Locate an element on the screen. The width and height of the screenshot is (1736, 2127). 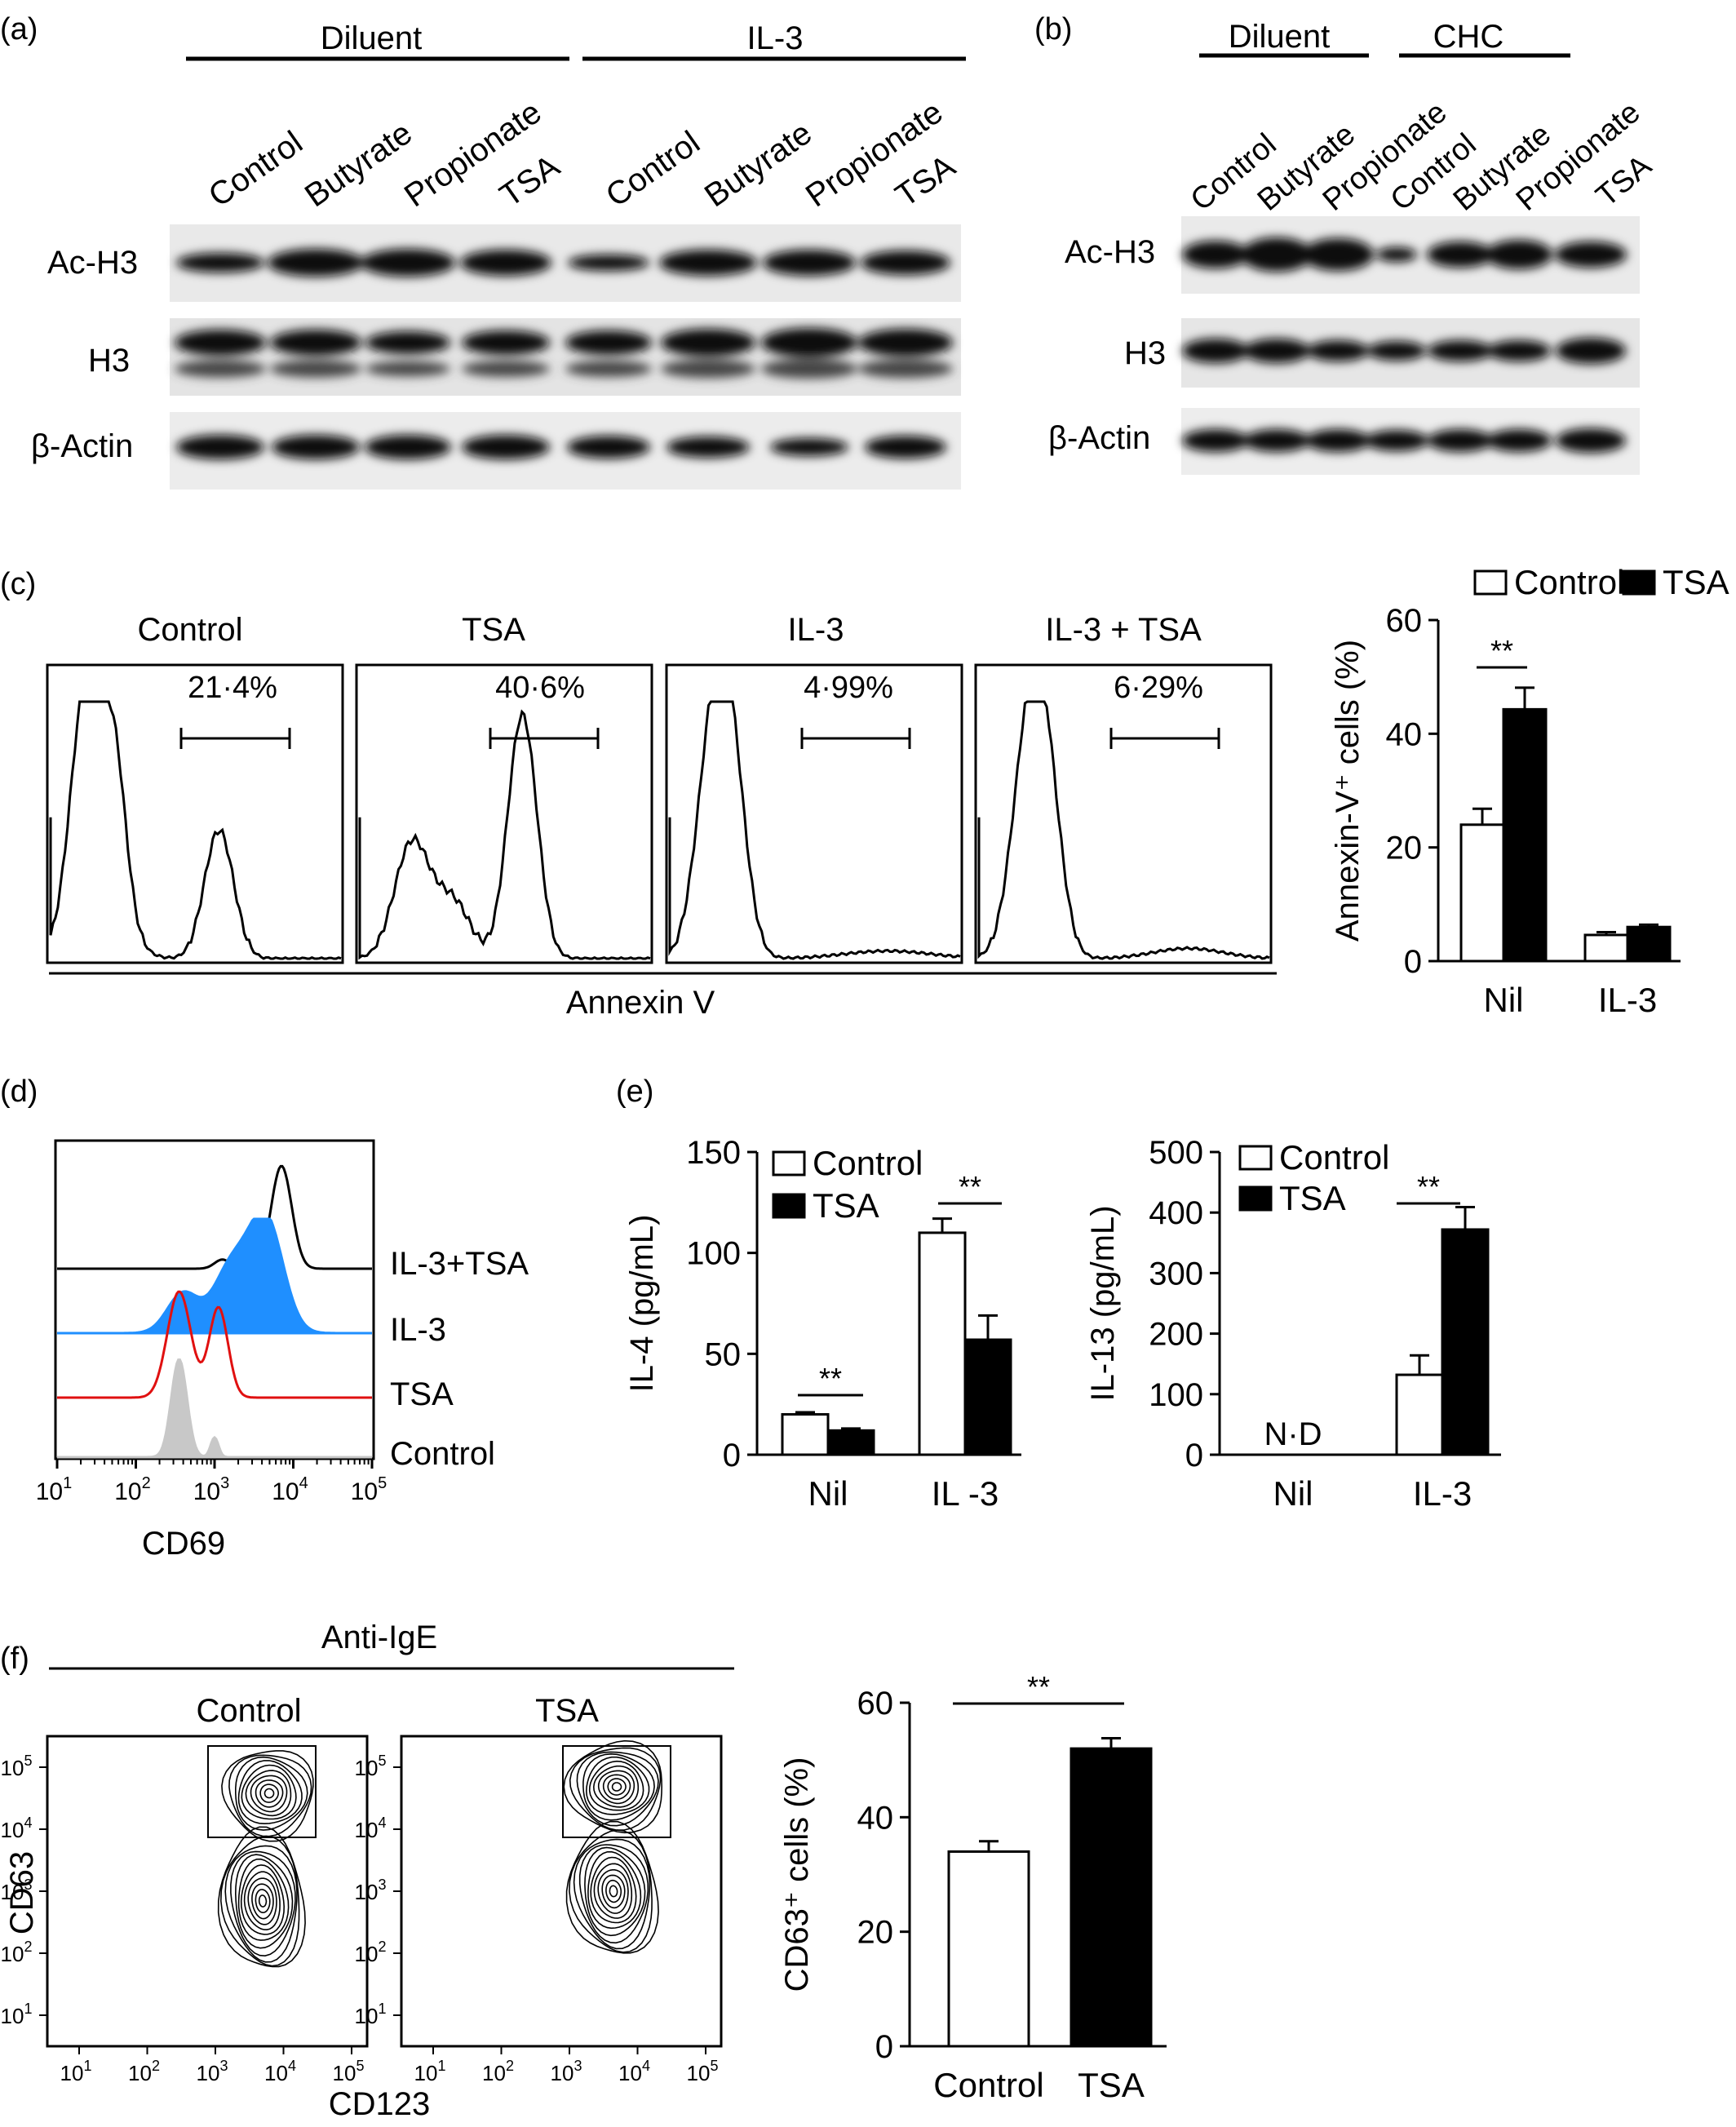
blot-b-bands is located at coordinates (1404, 345).